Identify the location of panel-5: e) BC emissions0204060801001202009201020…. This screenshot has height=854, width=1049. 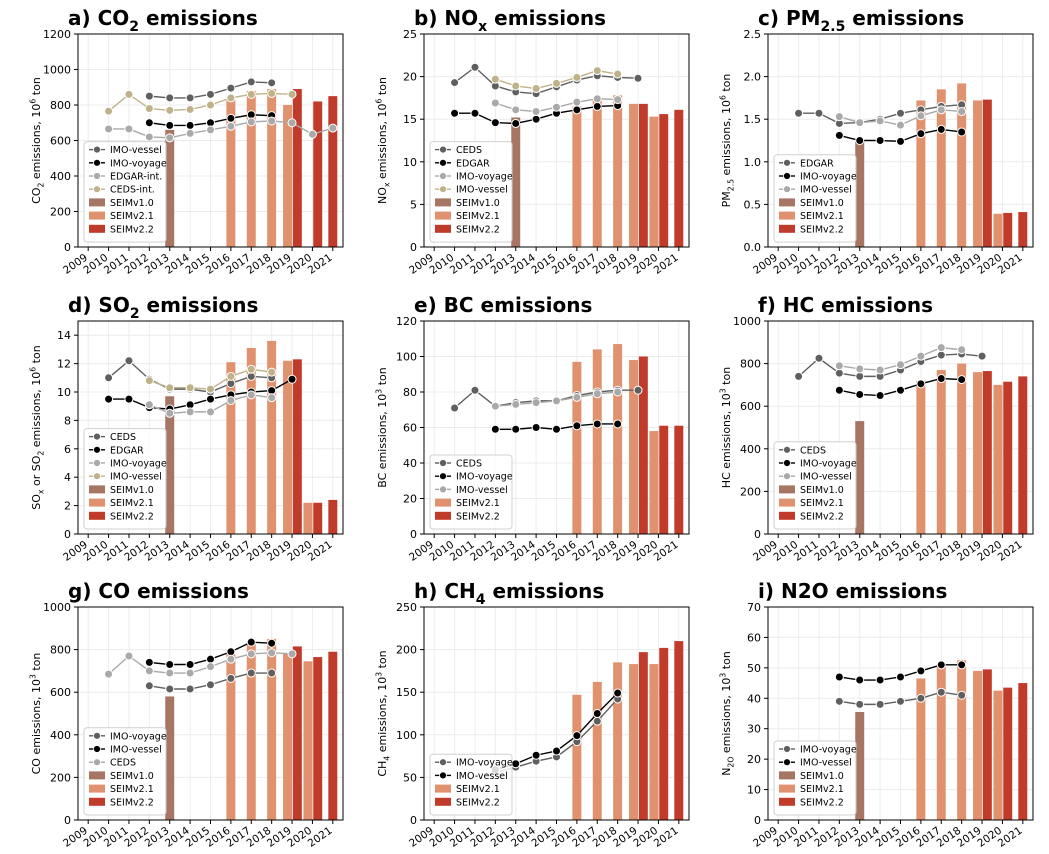
(532, 428).